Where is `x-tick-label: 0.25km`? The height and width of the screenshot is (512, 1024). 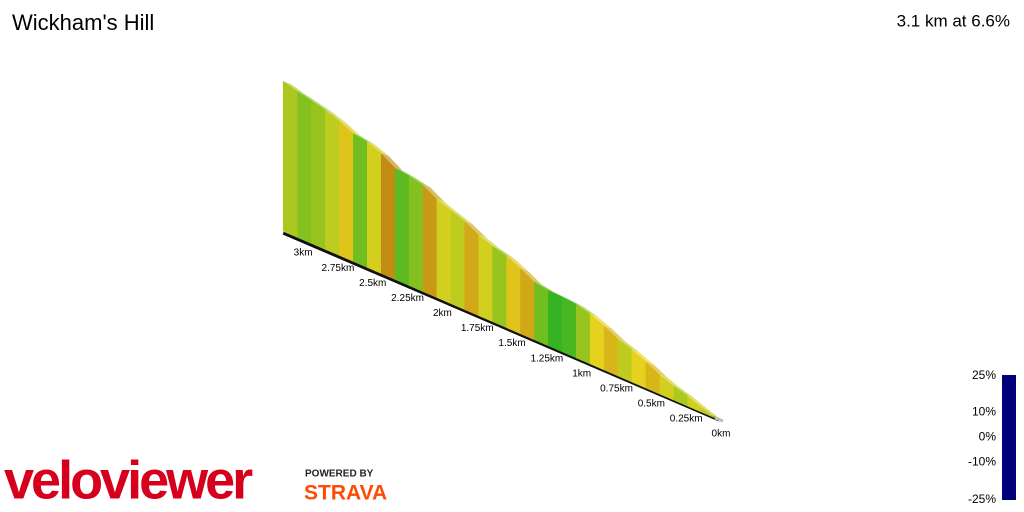 x-tick-label: 0.25km is located at coordinates (686, 419).